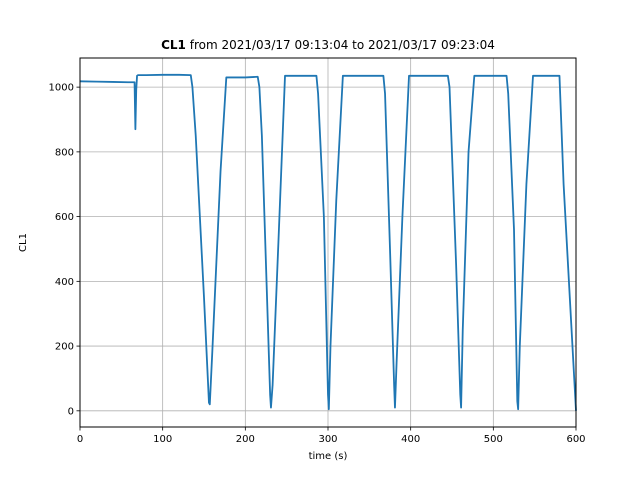 The width and height of the screenshot is (640, 480). What do you see at coordinates (71, 411) in the screenshot?
I see `y-tick-label: 0` at bounding box center [71, 411].